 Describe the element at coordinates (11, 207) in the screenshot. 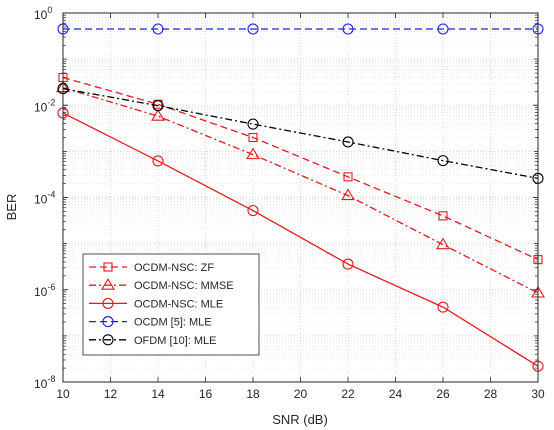

I see `y-axis-label: BER` at that location.